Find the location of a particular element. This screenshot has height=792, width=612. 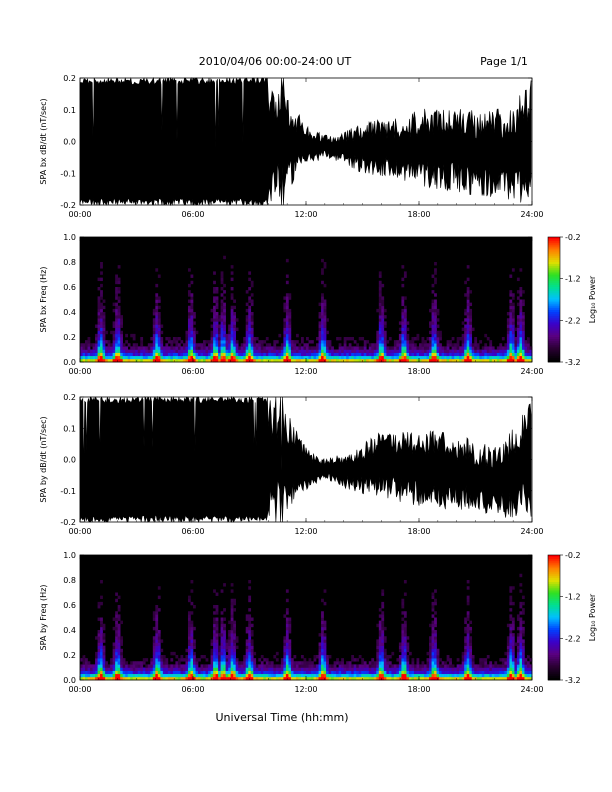

y-tick-label: 0.8 is located at coordinates (69, 580).